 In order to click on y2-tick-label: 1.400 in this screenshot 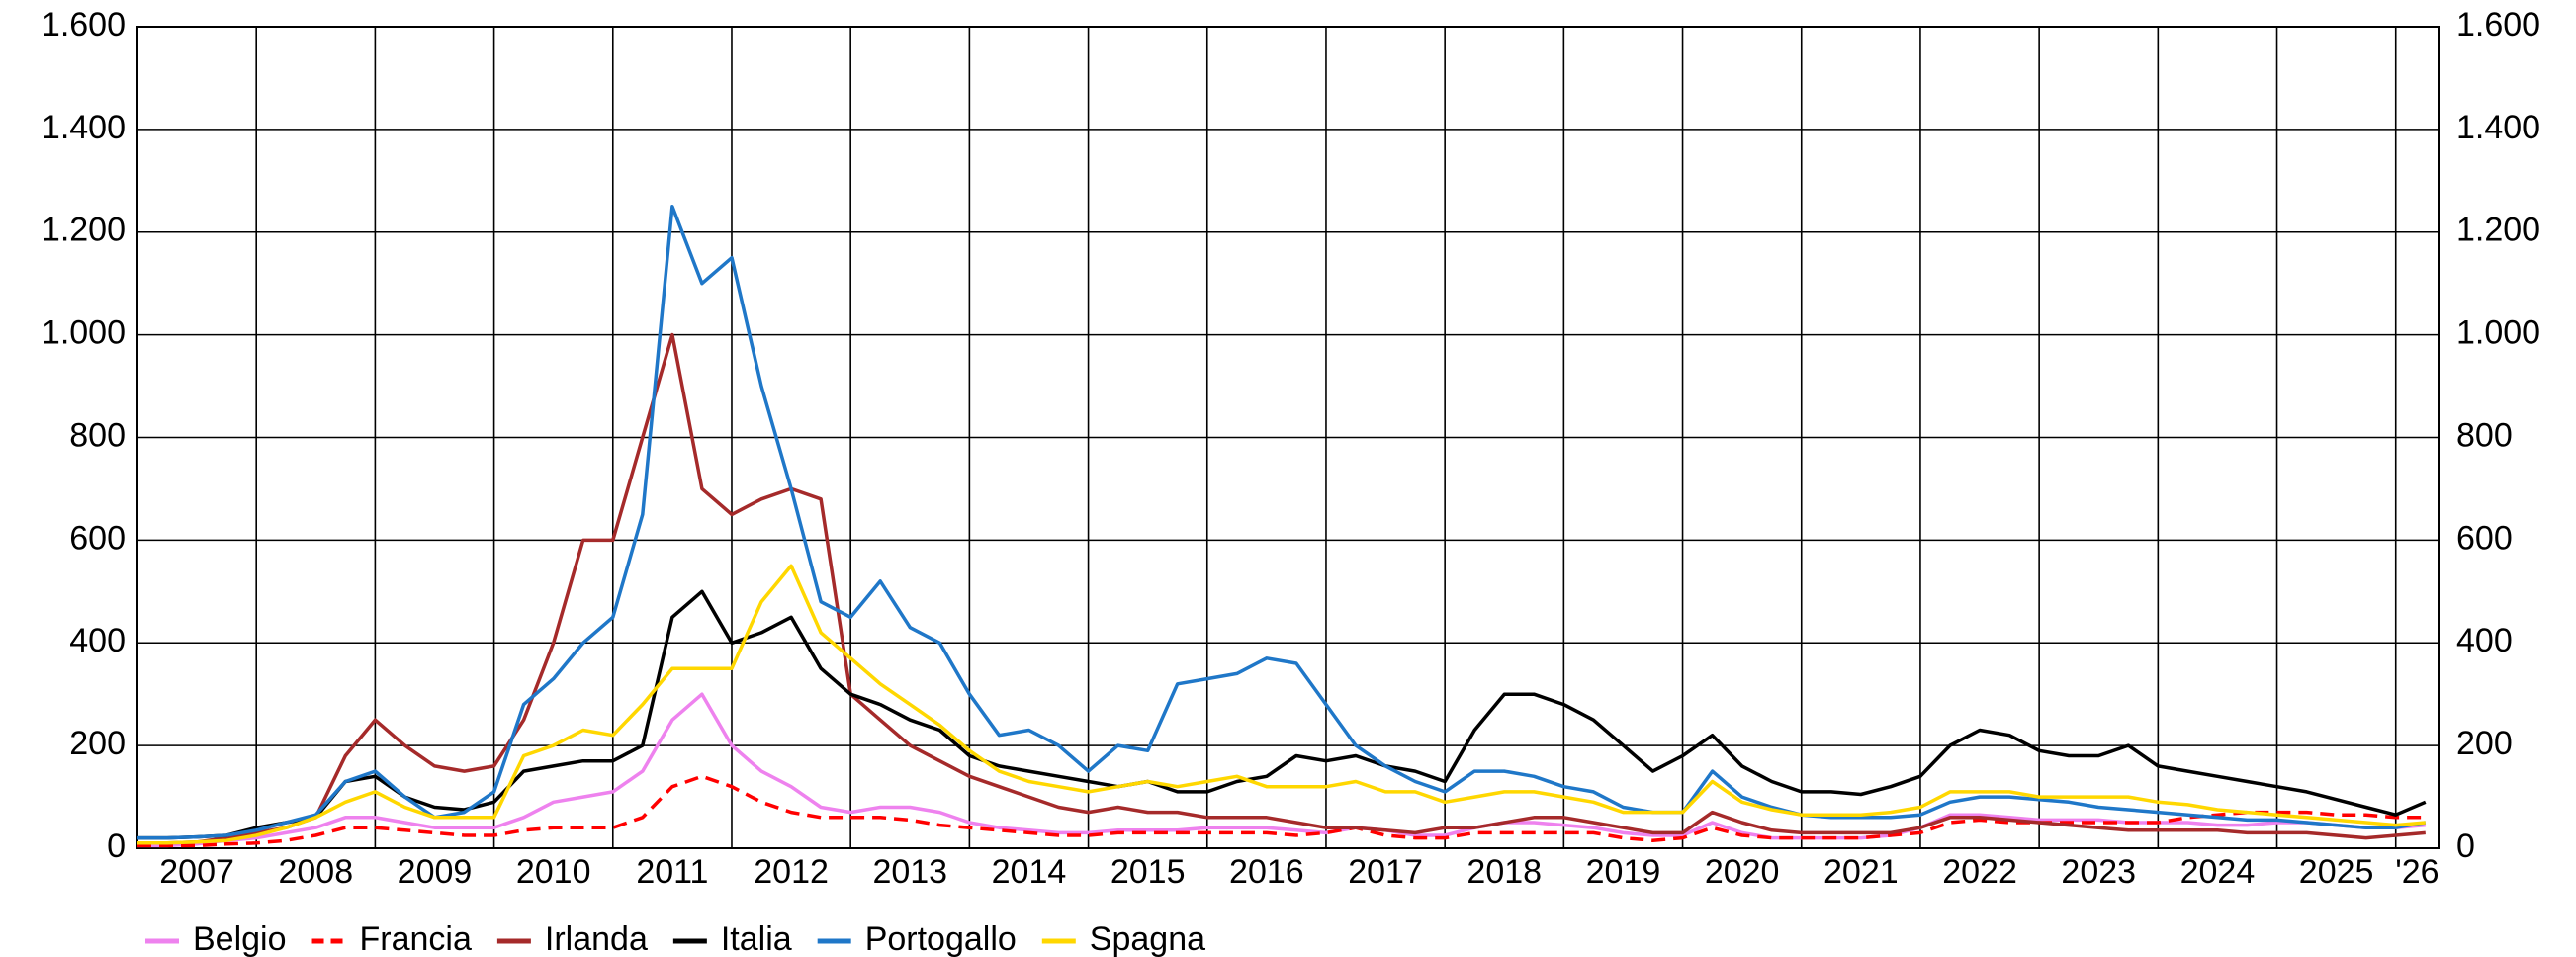, I will do `click(2498, 128)`.